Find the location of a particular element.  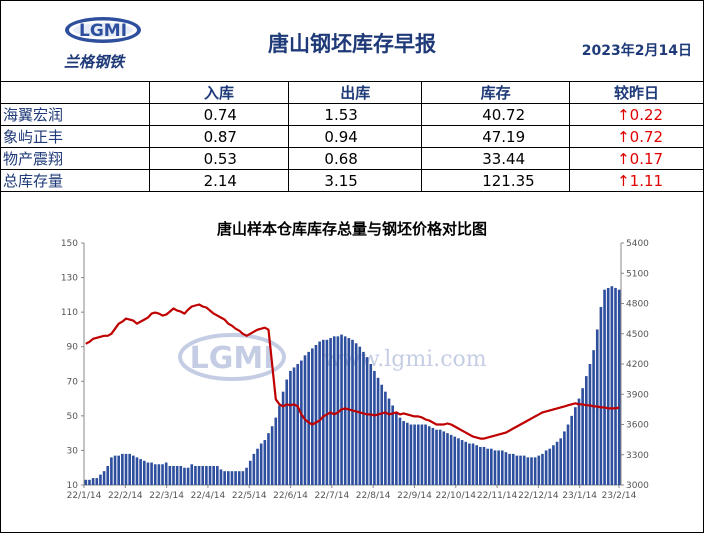

watermark-url: www.lgmi.com is located at coordinates (404, 359).